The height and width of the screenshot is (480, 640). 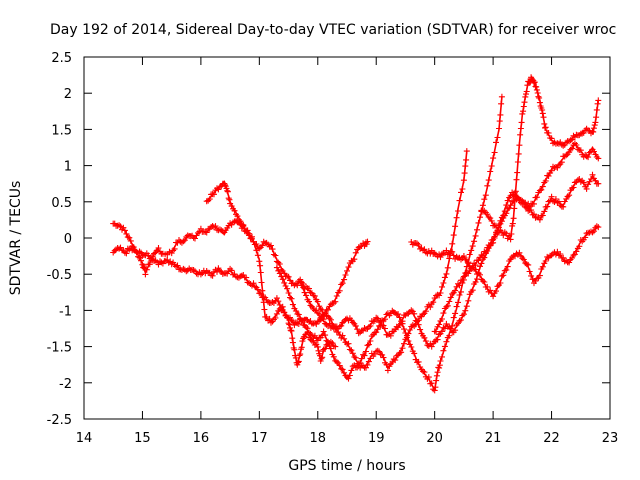 What do you see at coordinates (16, 238) in the screenshot?
I see `y-axis-title: SDTVAR / TECUs` at bounding box center [16, 238].